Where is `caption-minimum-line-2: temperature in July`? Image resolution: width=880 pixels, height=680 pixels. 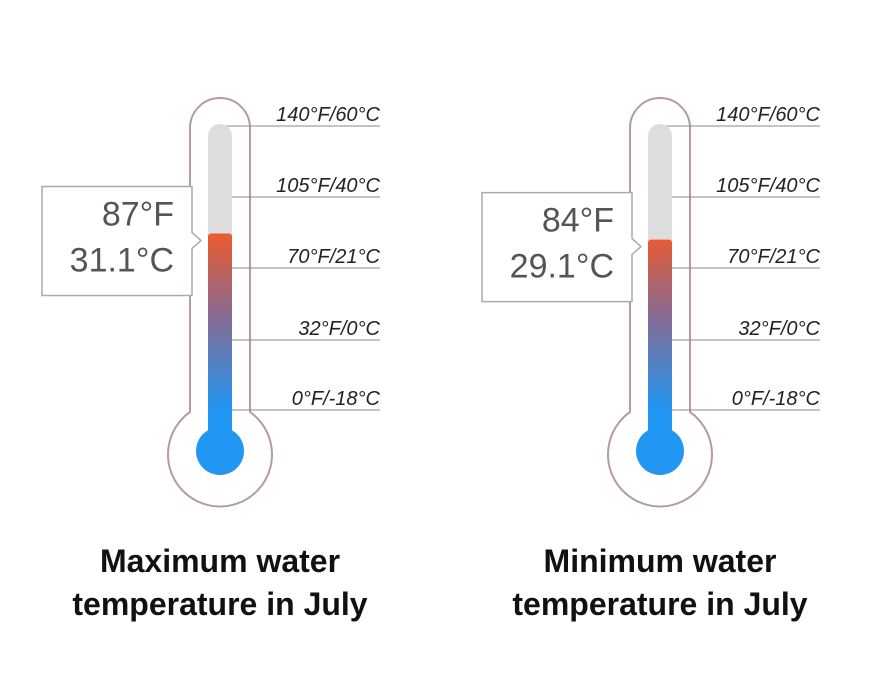
caption-minimum-line-2: temperature in July is located at coordinates (660, 604).